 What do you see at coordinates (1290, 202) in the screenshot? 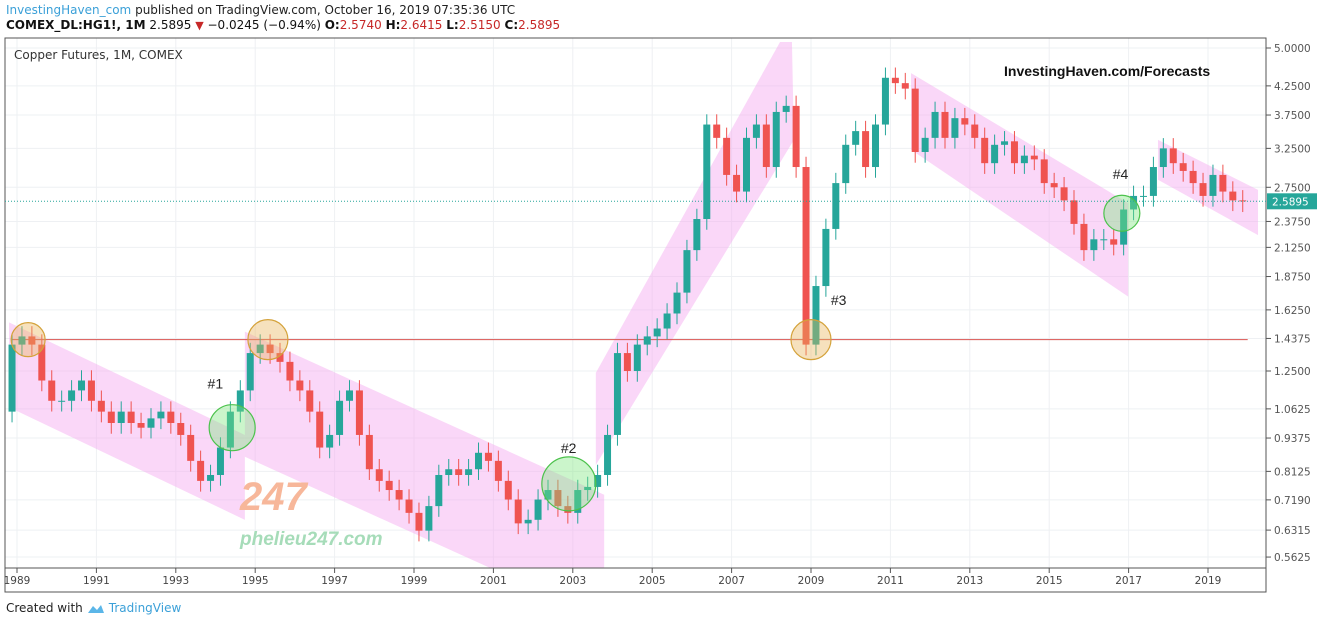
I see `last-price-tag-label: 2.5895` at bounding box center [1290, 202].